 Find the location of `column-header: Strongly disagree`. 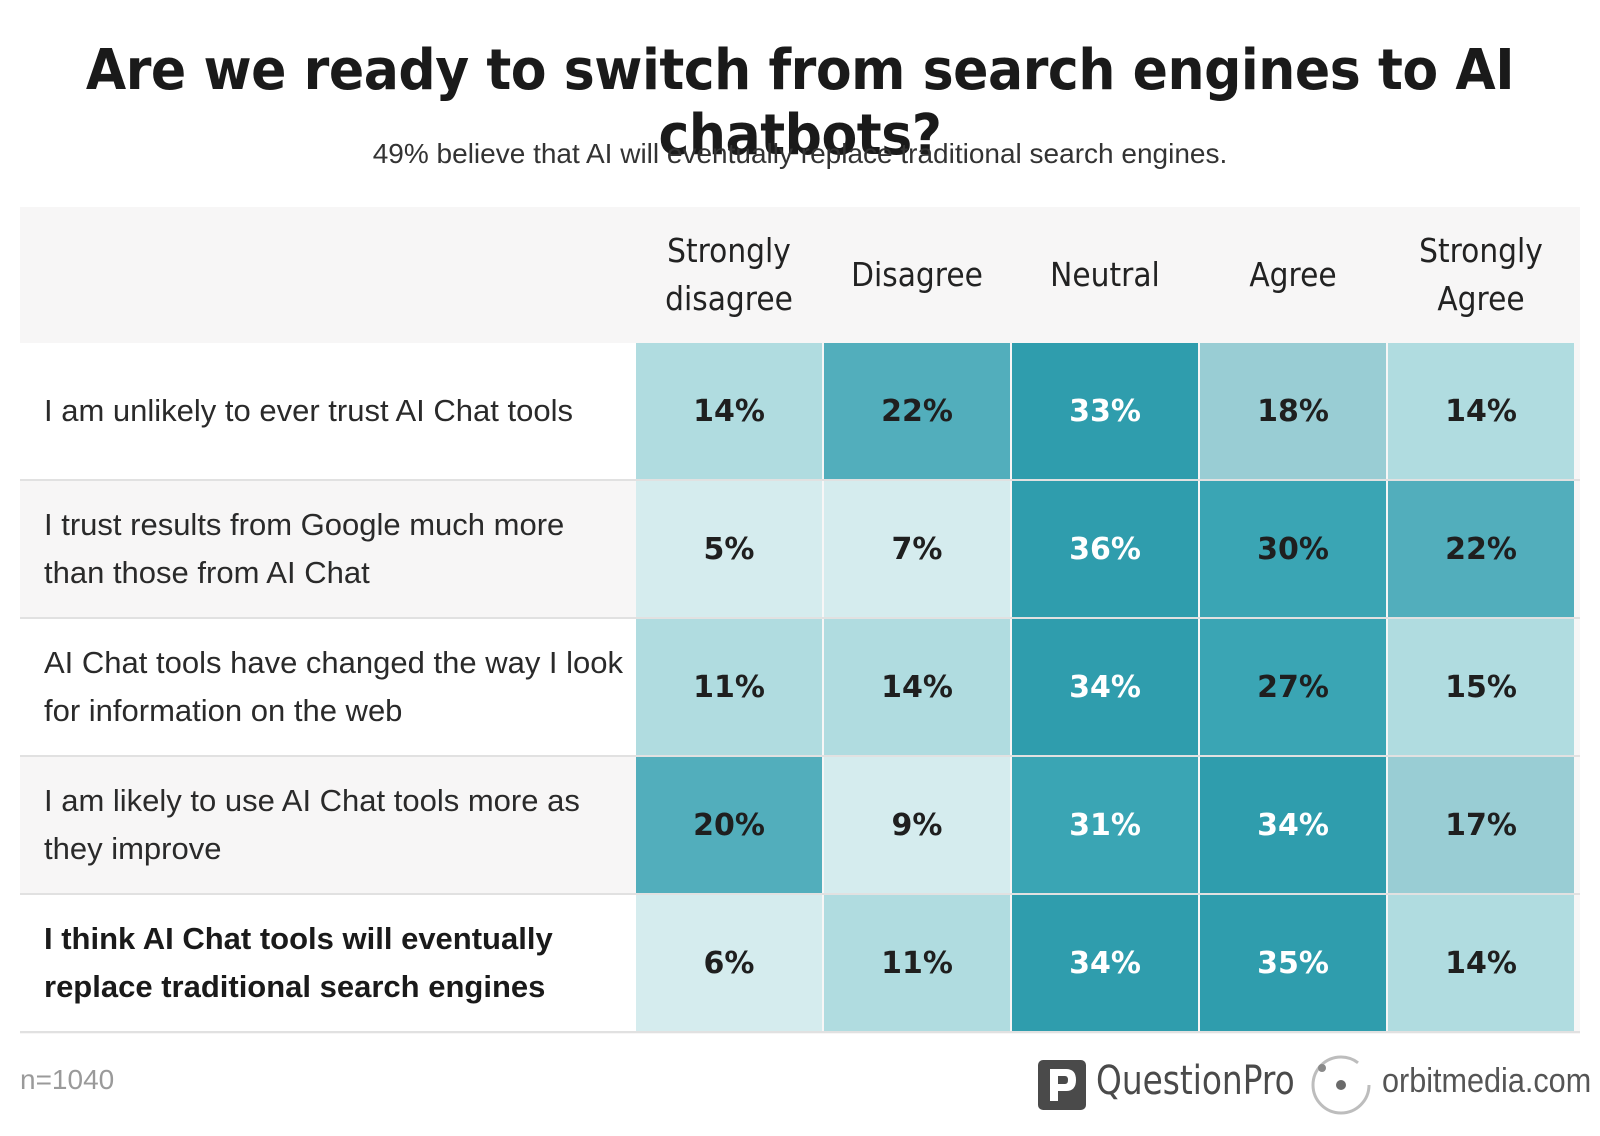

column-header: Strongly disagree is located at coordinates (729, 274).